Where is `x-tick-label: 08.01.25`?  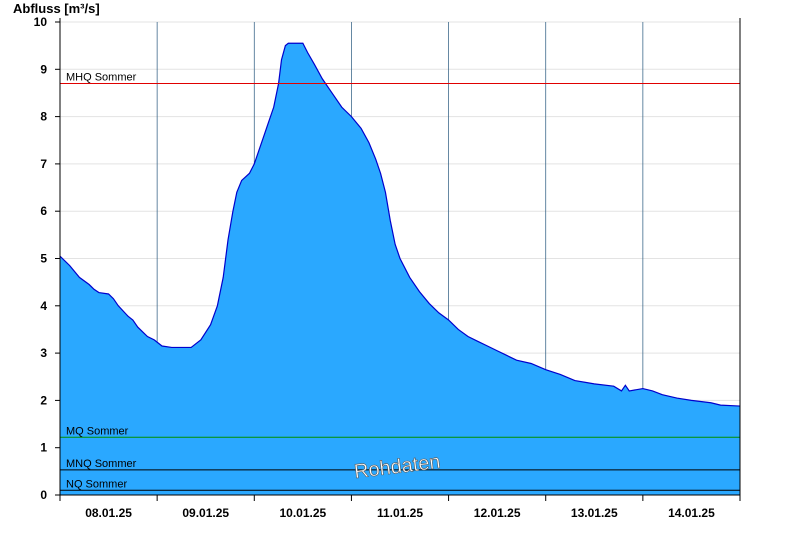
x-tick-label: 08.01.25 is located at coordinates (108, 513).